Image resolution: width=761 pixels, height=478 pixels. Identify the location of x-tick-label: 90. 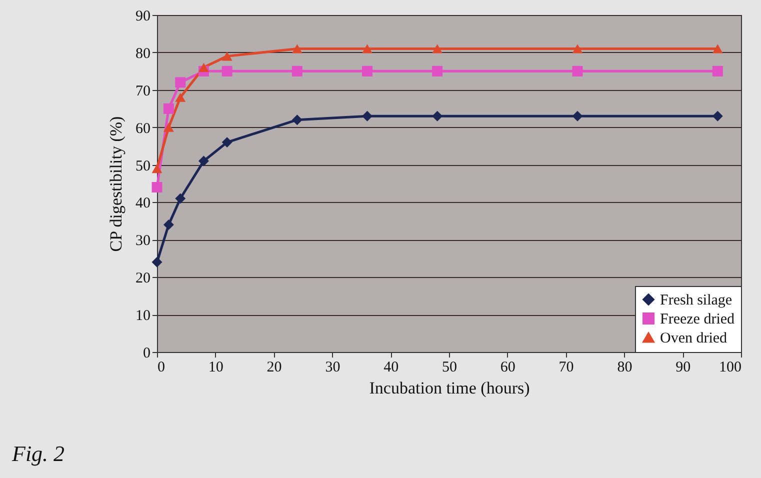
(683, 368).